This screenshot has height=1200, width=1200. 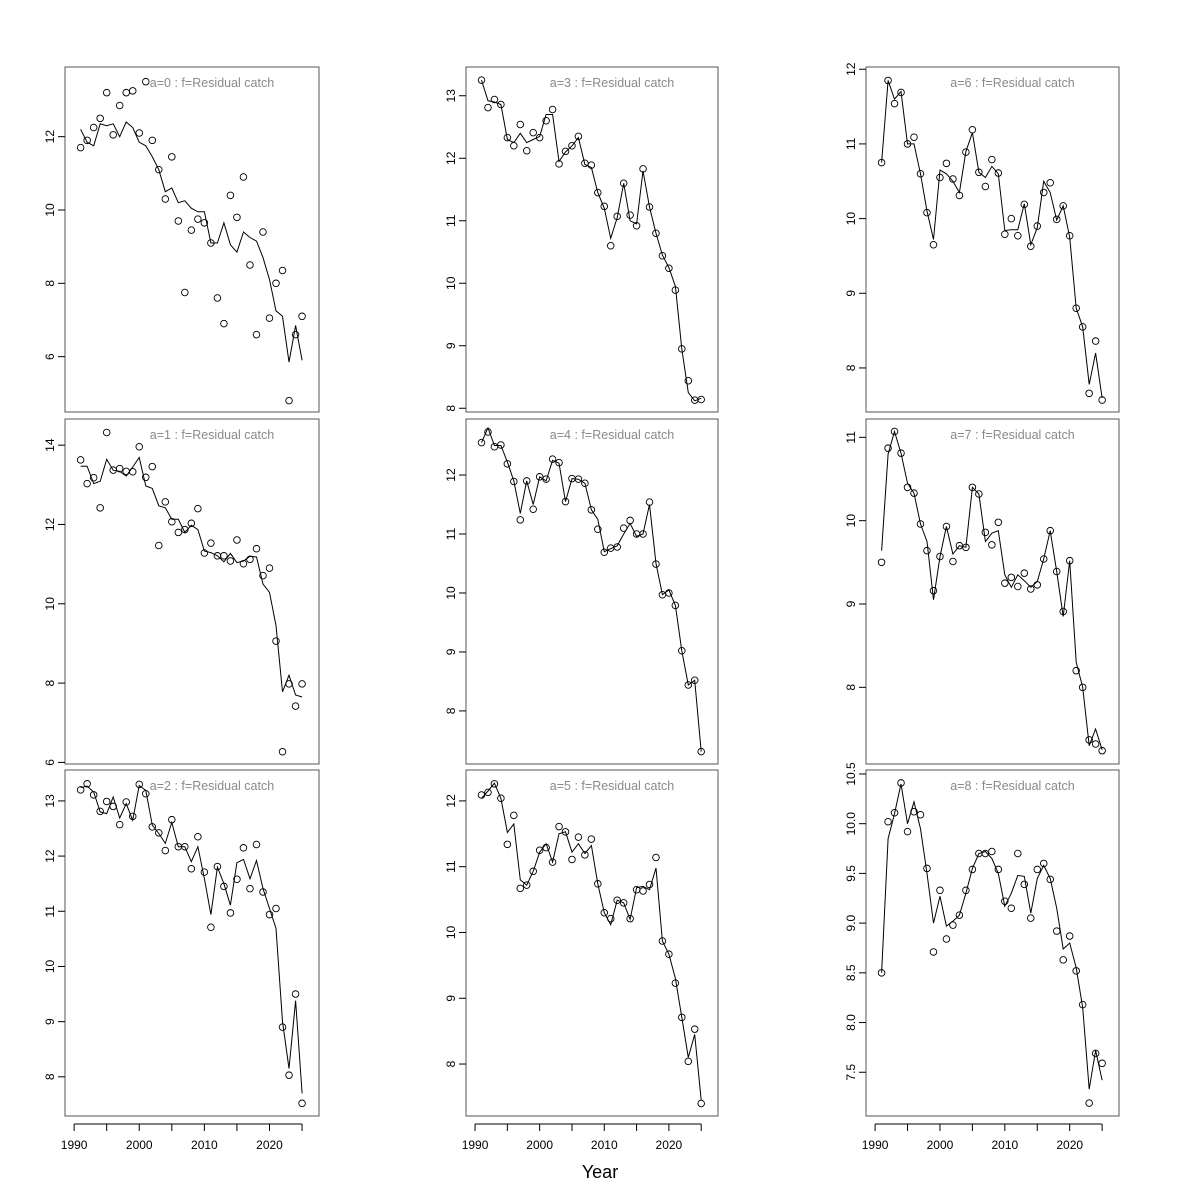 What do you see at coordinates (600, 1172) in the screenshot?
I see `x-axis-label: Year` at bounding box center [600, 1172].